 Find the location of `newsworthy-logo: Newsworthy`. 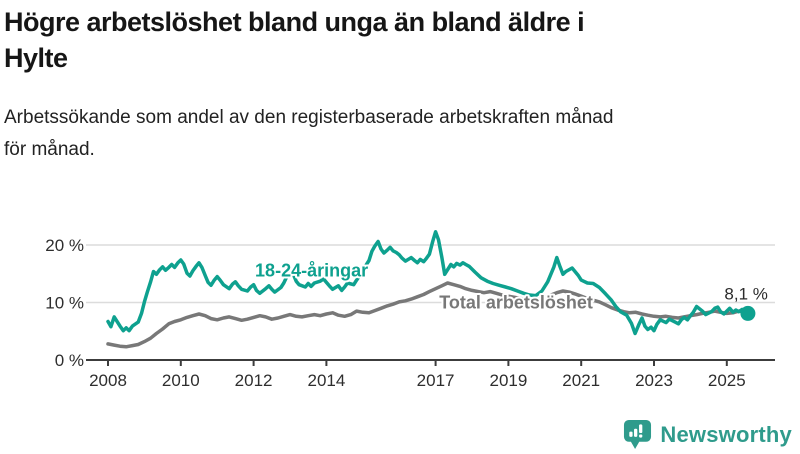

newsworthy-logo: Newsworthy is located at coordinates (707, 434).